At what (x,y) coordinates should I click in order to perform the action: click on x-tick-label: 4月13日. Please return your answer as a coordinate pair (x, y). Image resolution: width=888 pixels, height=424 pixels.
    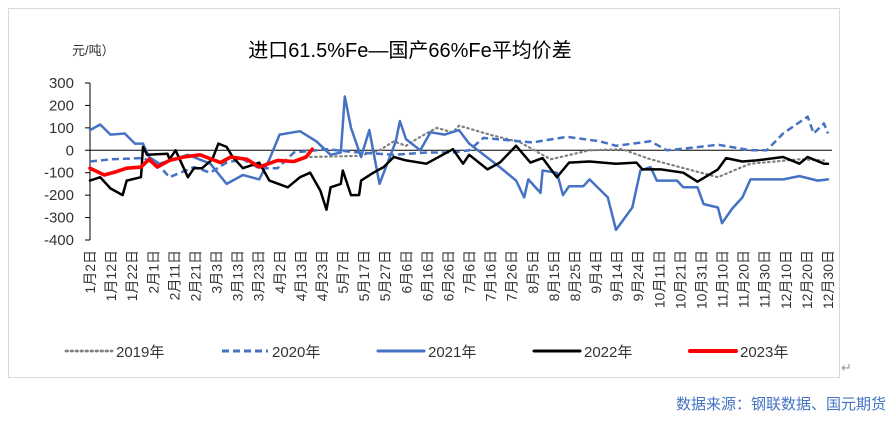
    Looking at the image, I should click on (301, 275).